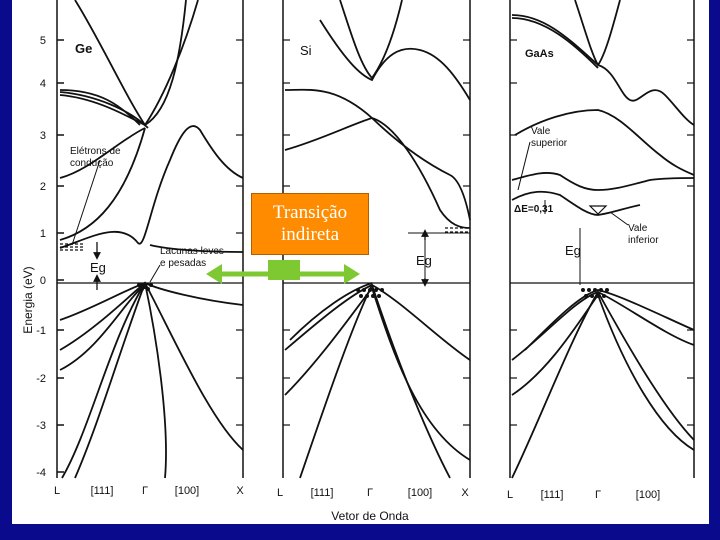 This screenshot has width=720, height=540. Describe the element at coordinates (643, 240) in the screenshot. I see `lower-valley-line2: inferior` at that location.